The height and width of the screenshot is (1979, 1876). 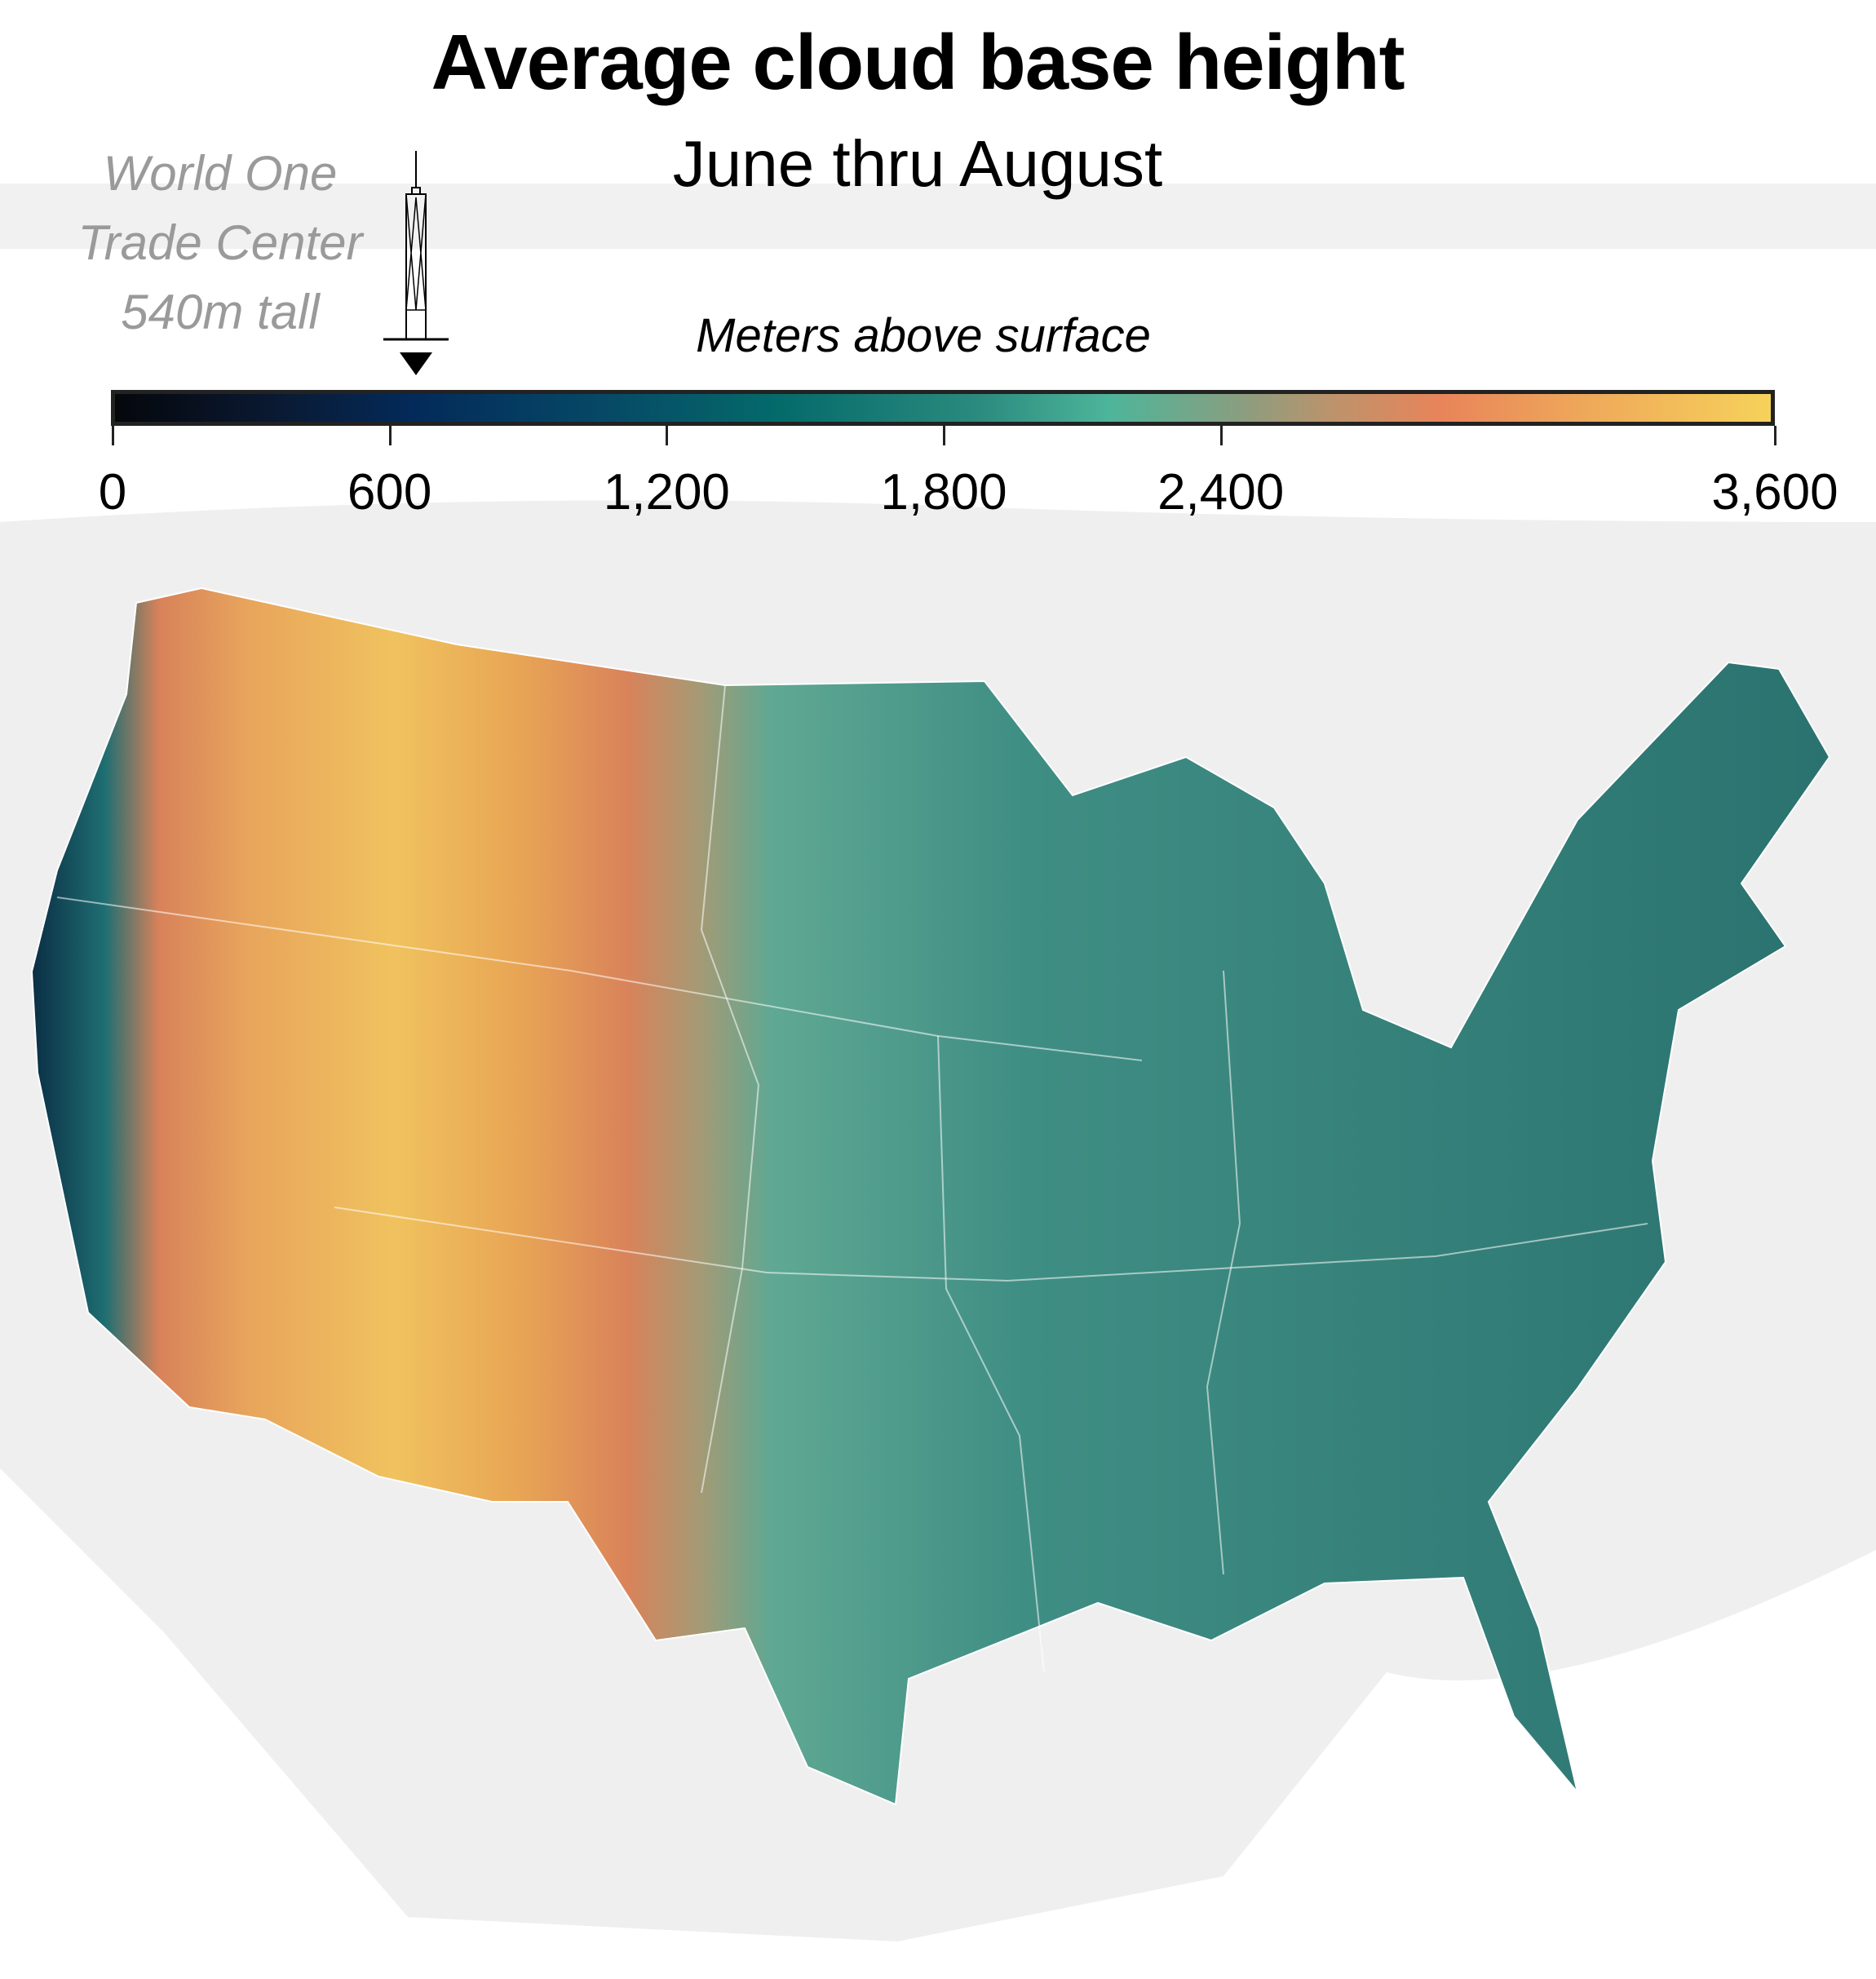 What do you see at coordinates (220, 312) in the screenshot?
I see `annotation-line-3: 540m tall` at bounding box center [220, 312].